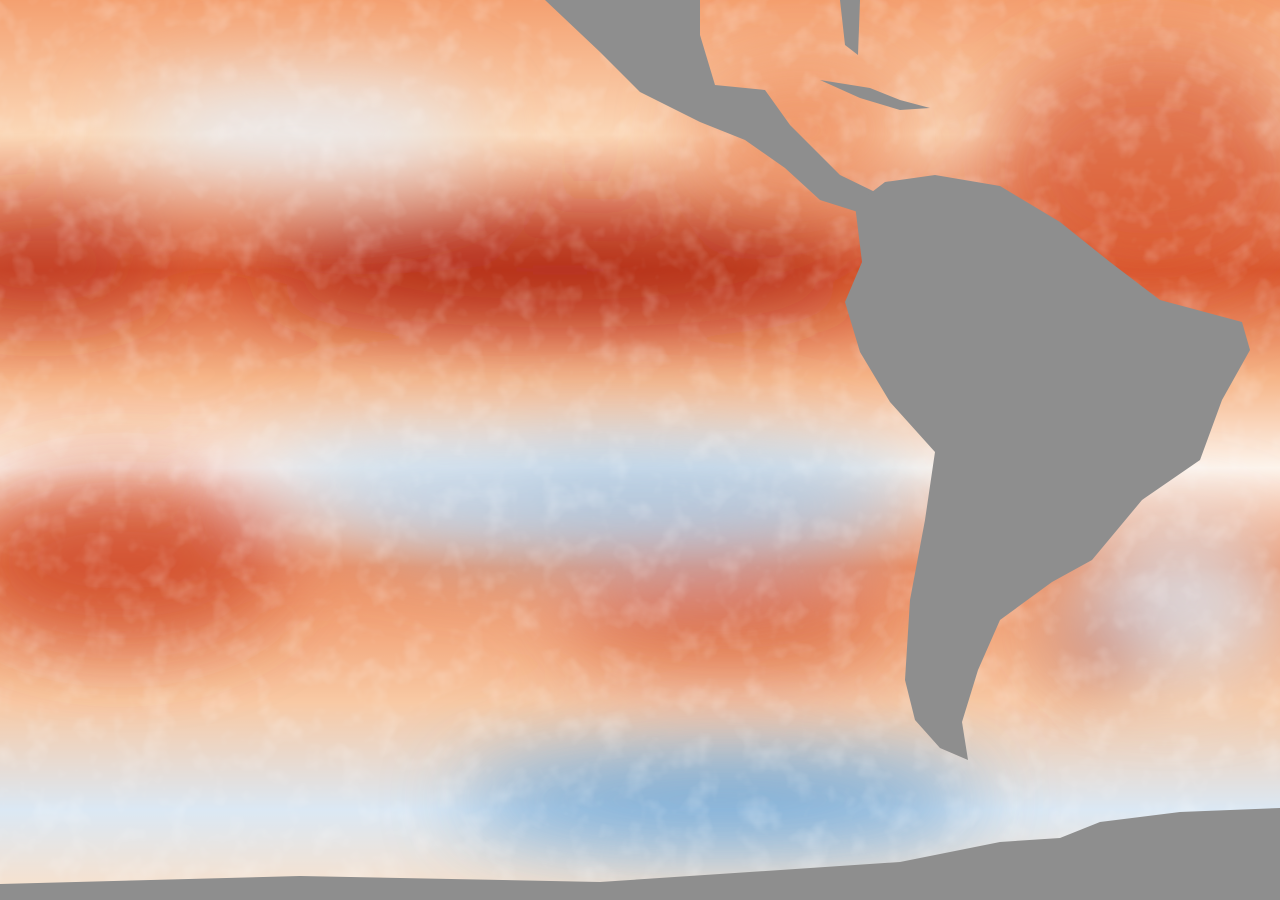 This screenshot has width=1280, height=900. I want to click on north-america, so click(850, 27).